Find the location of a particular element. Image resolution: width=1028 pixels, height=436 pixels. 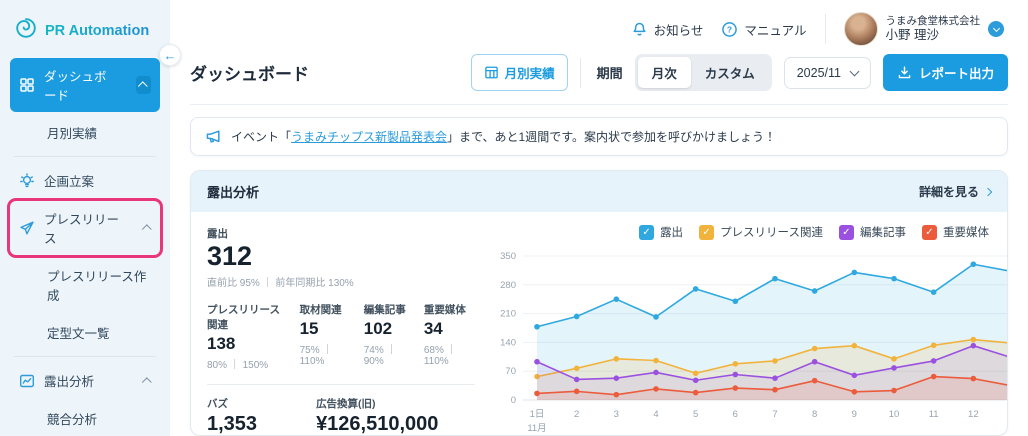

sidebar-nav: ダッシュボード 月別実績 企画立案 is located at coordinates (85, 247).